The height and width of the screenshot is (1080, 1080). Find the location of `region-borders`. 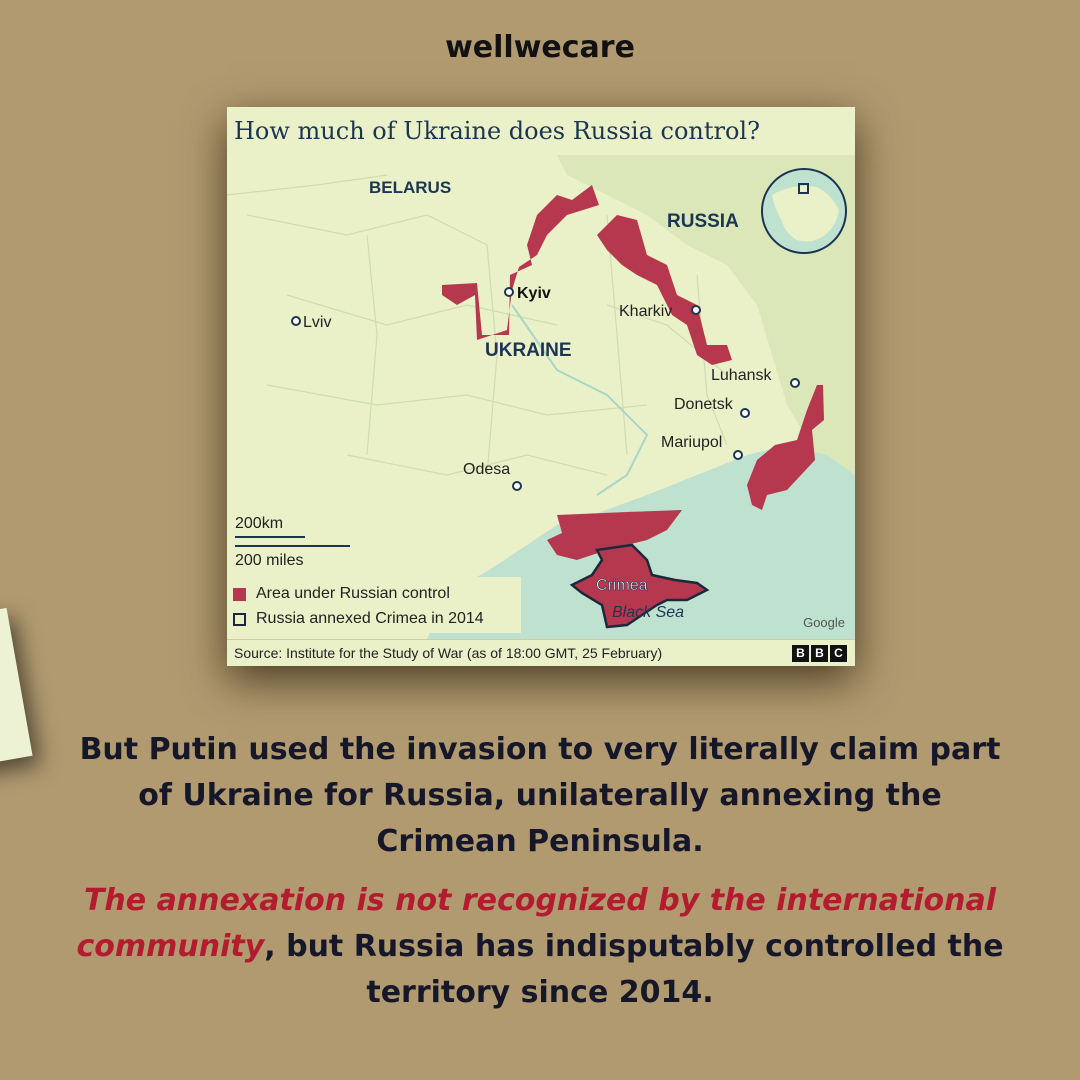

region-borders is located at coordinates (477, 325).